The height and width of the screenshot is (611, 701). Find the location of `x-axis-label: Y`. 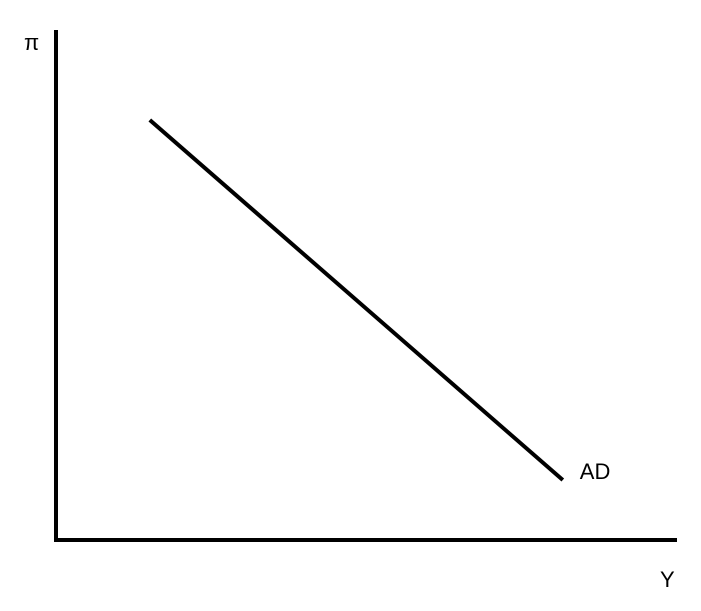

x-axis-label: Y is located at coordinates (667, 579).